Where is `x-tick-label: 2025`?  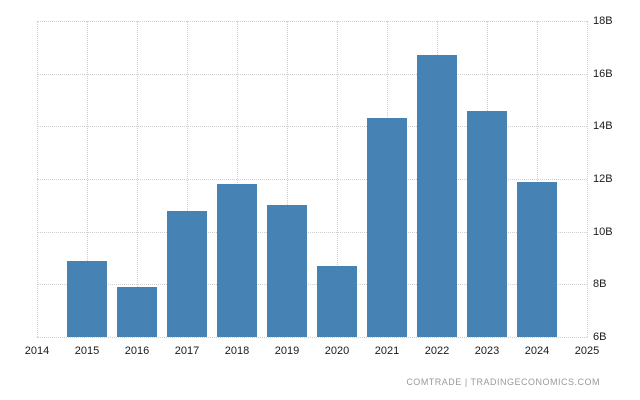
x-tick-label: 2025 is located at coordinates (587, 351).